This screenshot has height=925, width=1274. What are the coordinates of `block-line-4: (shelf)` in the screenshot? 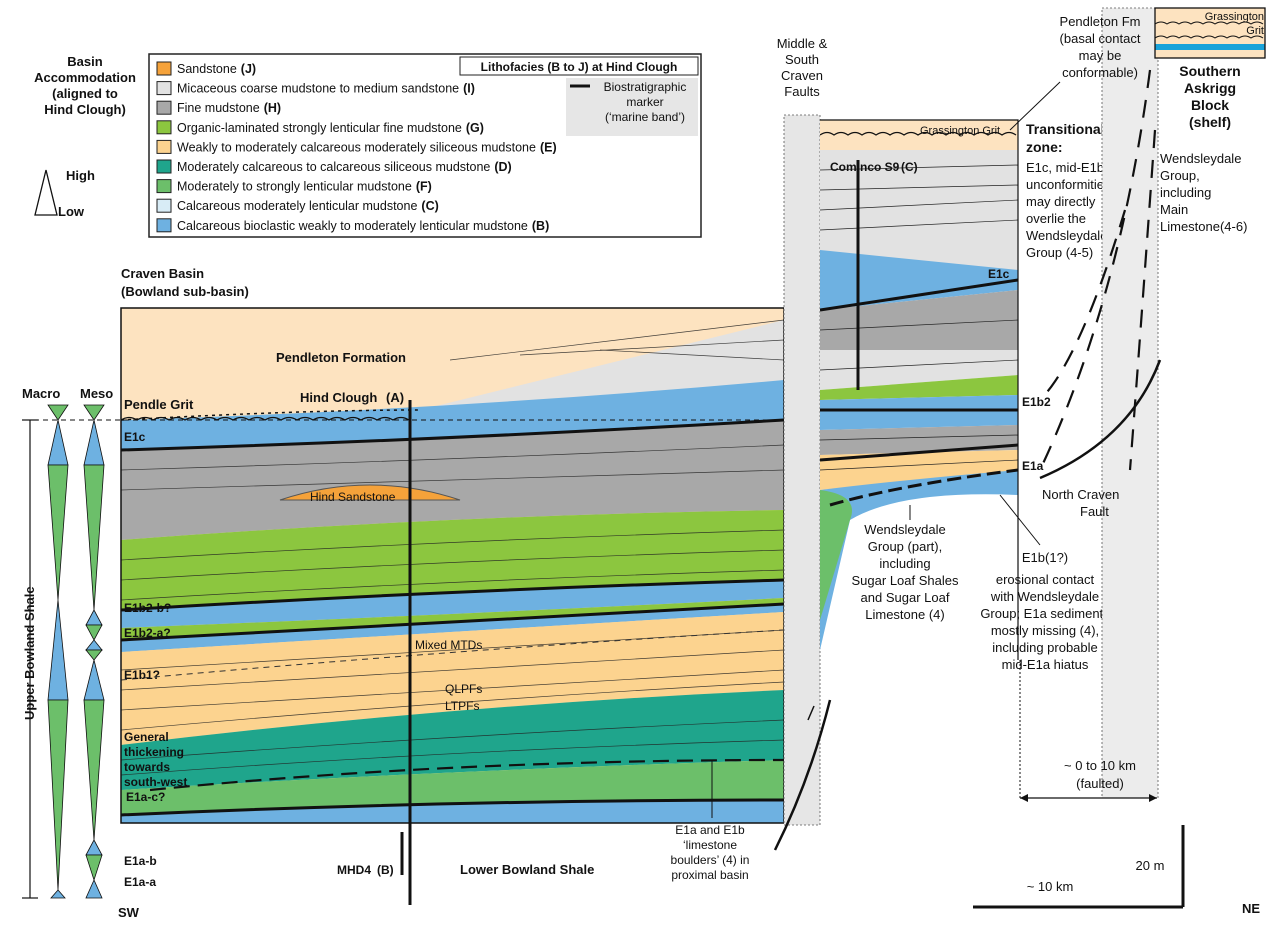 It's located at (1210, 122).